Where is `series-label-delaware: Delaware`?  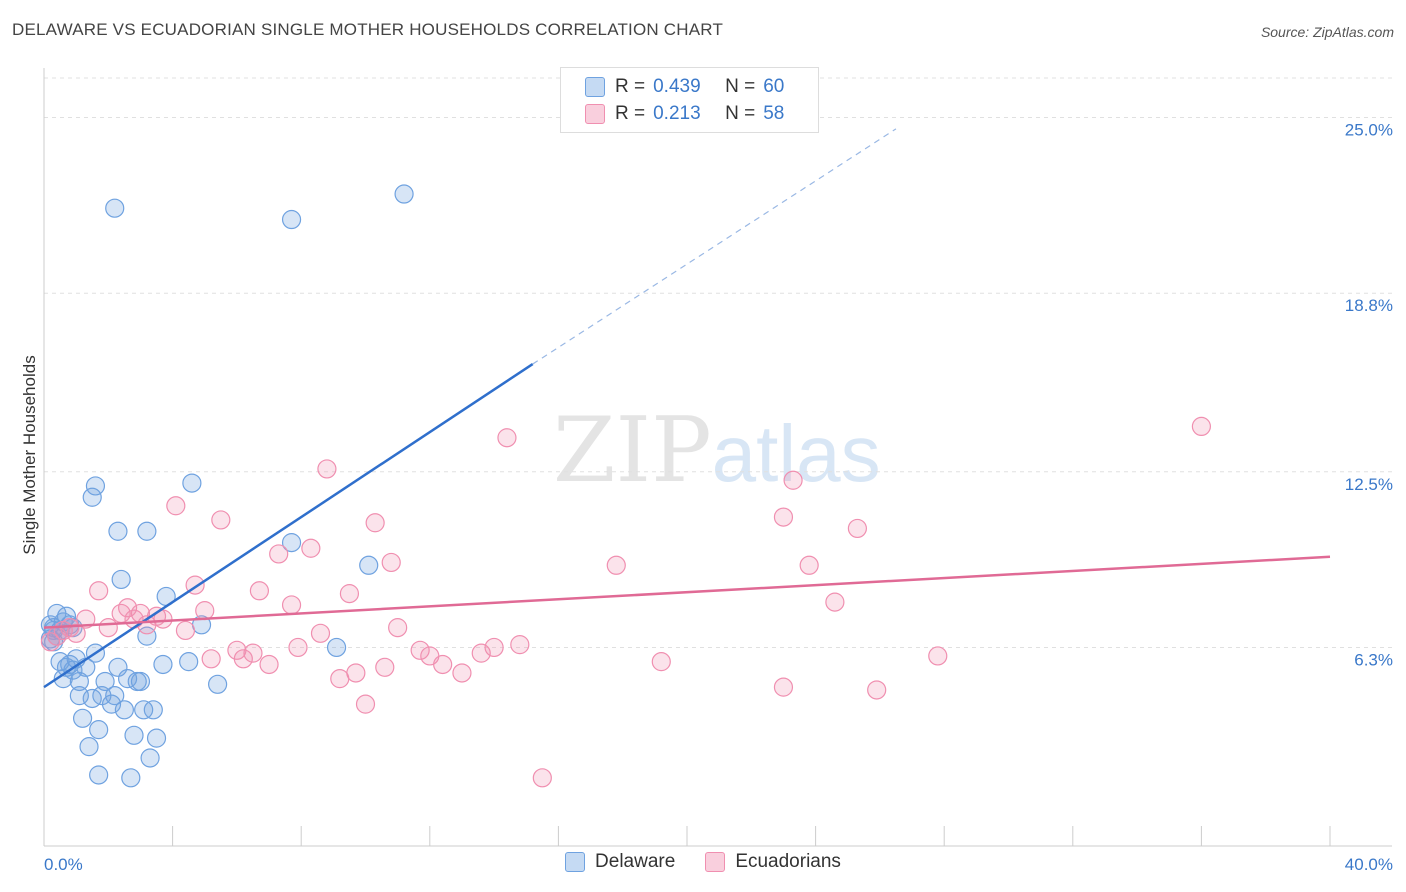 series-label-delaware: Delaware is located at coordinates (635, 861).